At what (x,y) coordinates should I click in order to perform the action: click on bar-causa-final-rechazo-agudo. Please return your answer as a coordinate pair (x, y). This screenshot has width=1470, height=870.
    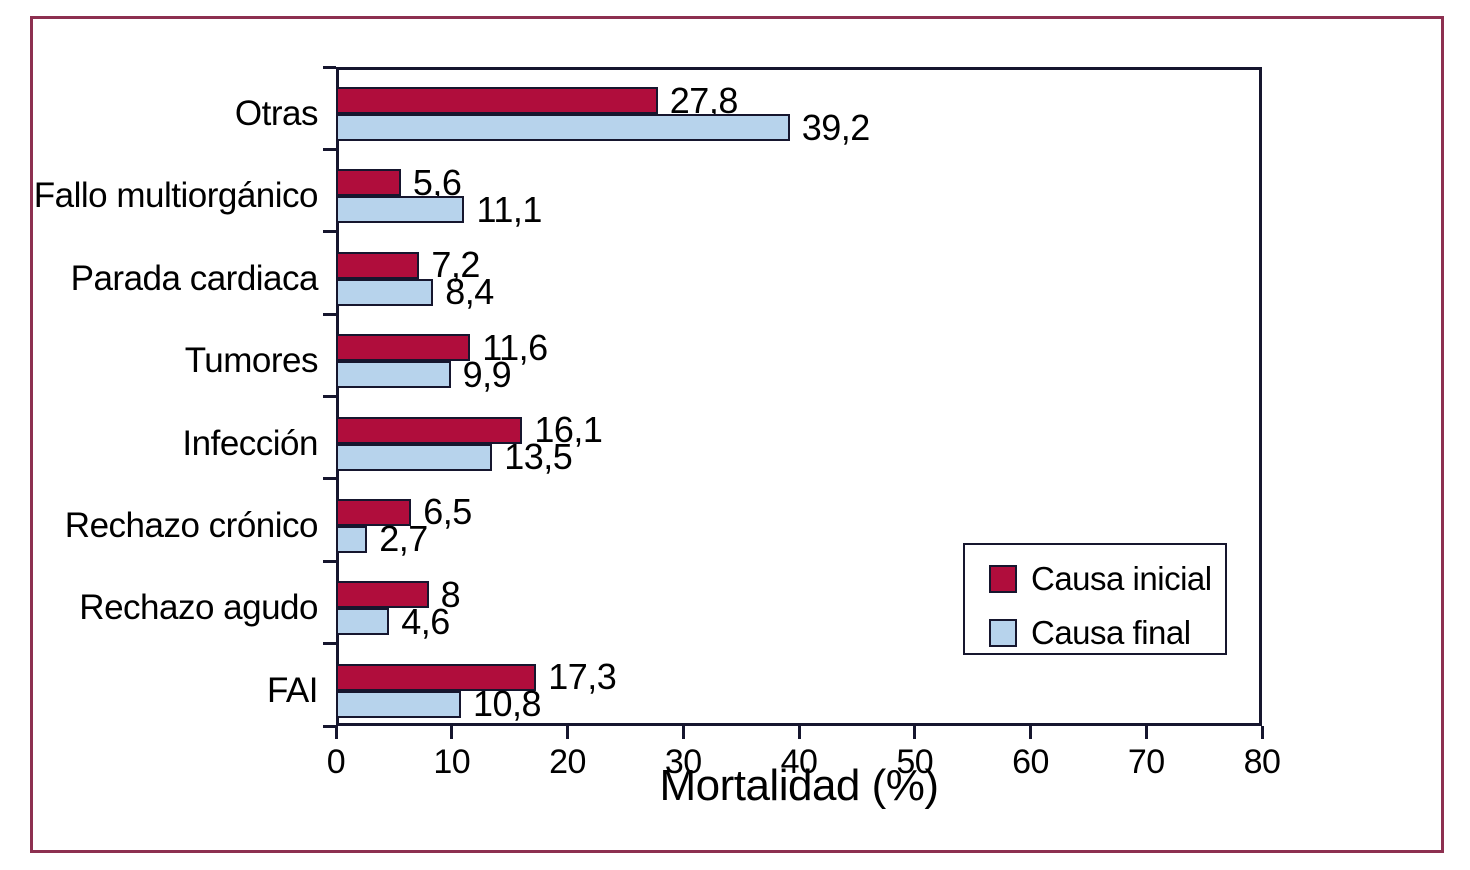
    Looking at the image, I should click on (363, 622).